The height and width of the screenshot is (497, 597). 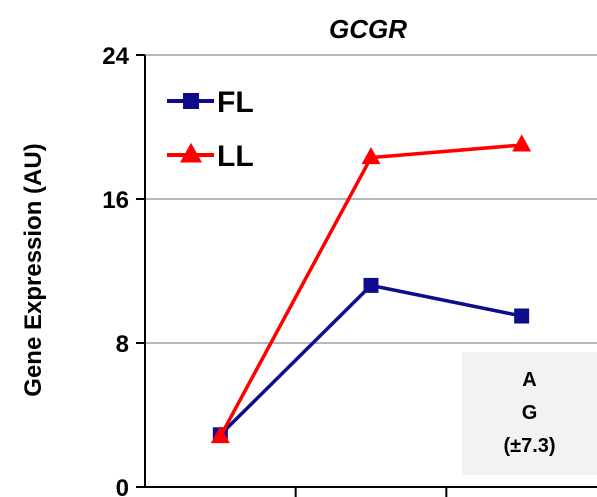 I want to click on legend-marker-fl, so click(x=191, y=101).